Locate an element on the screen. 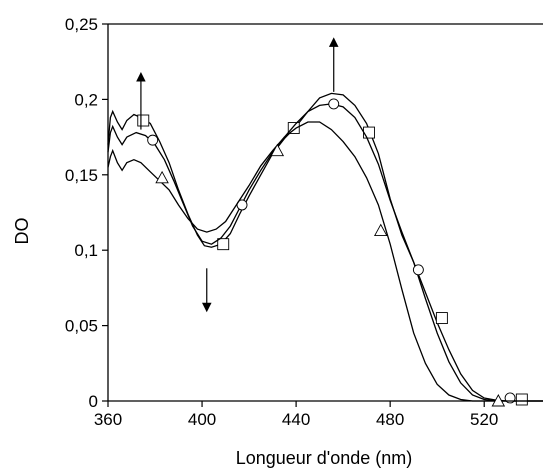  y-tick-label: 0 is located at coordinates (93, 401).